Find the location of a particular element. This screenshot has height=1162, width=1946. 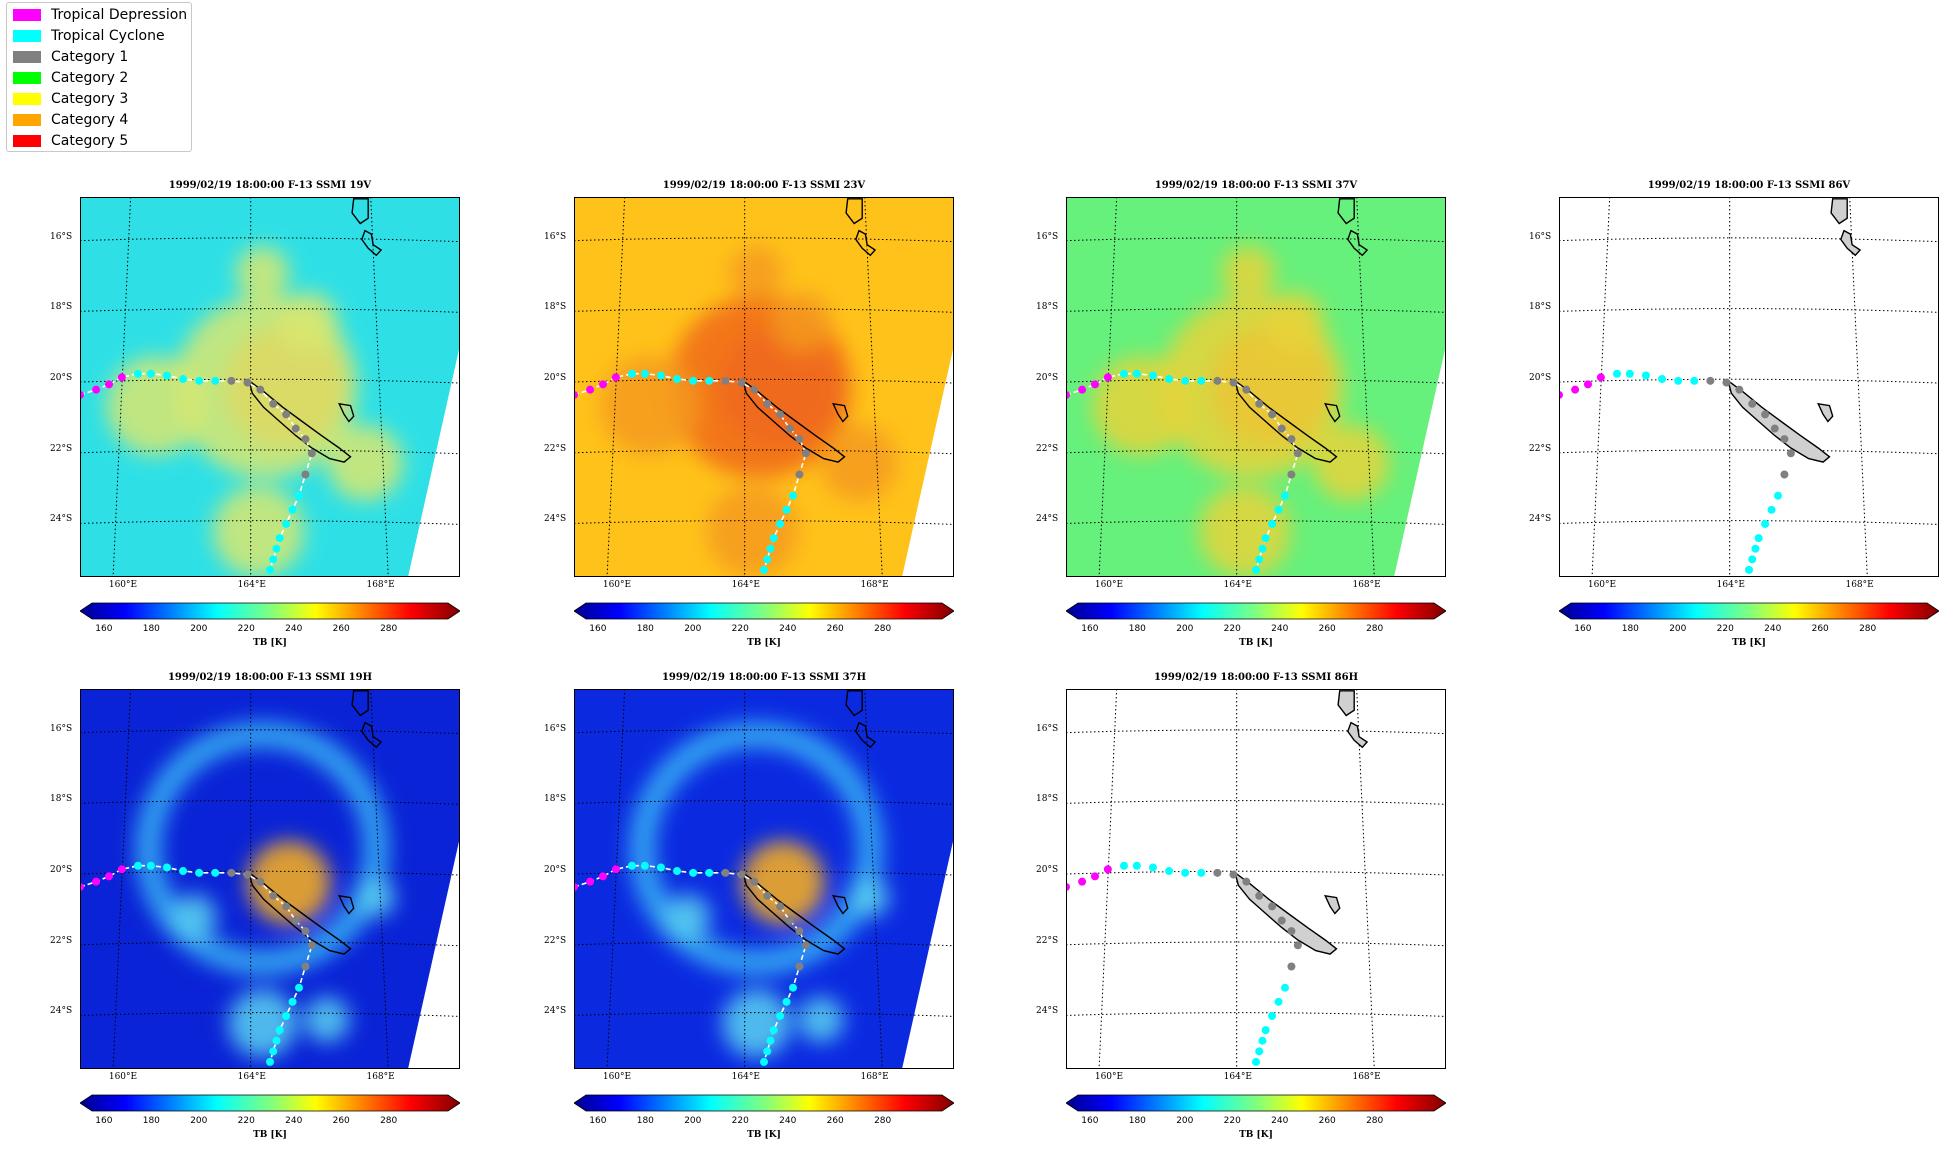

brightness-temperature-field is located at coordinates (764, 387).